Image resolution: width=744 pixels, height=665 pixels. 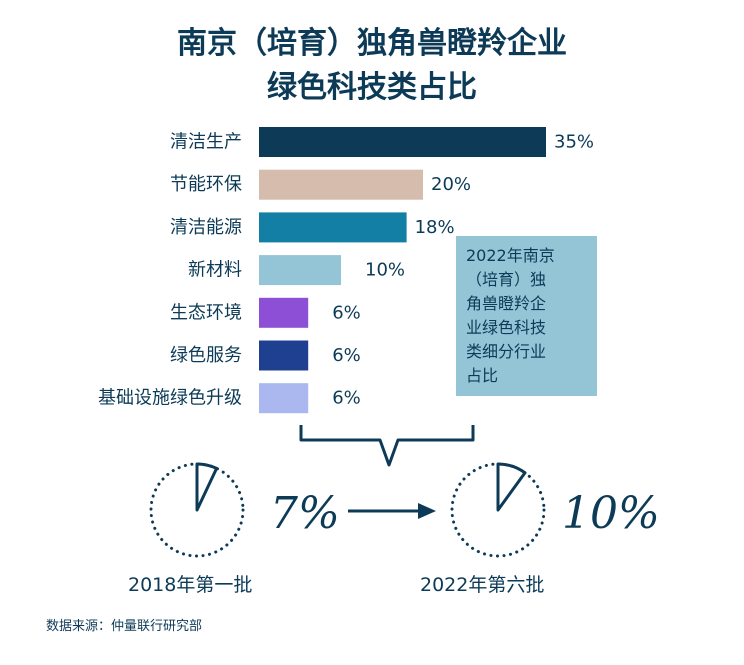 I want to click on category-label: 基础设施绿色升级, so click(x=170, y=398).